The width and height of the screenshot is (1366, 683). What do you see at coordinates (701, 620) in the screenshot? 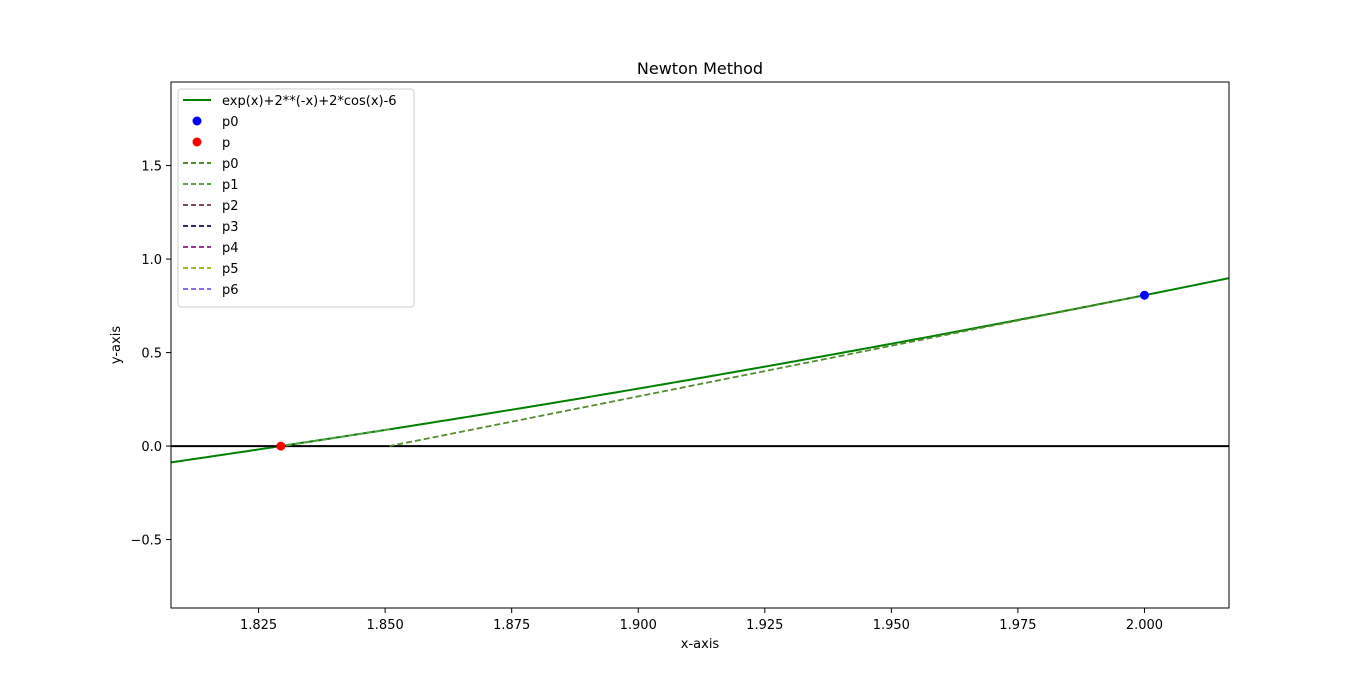
I see `x-axis-ticks: 1.825 1.850 1.875 1.900 1.925 1.950 1.975 2.000` at bounding box center [701, 620].